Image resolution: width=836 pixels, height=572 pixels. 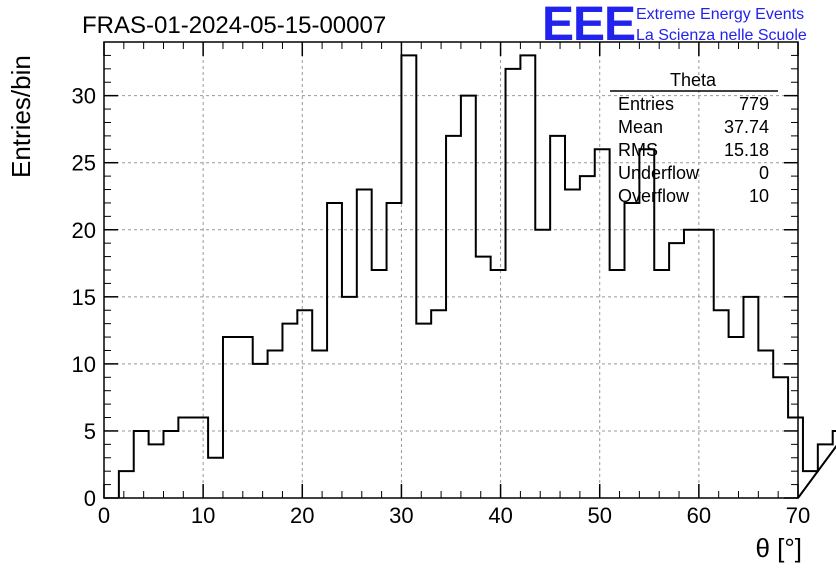 I want to click on chart-title: FRAS-01-2024-05-15-00007, so click(x=234, y=25).